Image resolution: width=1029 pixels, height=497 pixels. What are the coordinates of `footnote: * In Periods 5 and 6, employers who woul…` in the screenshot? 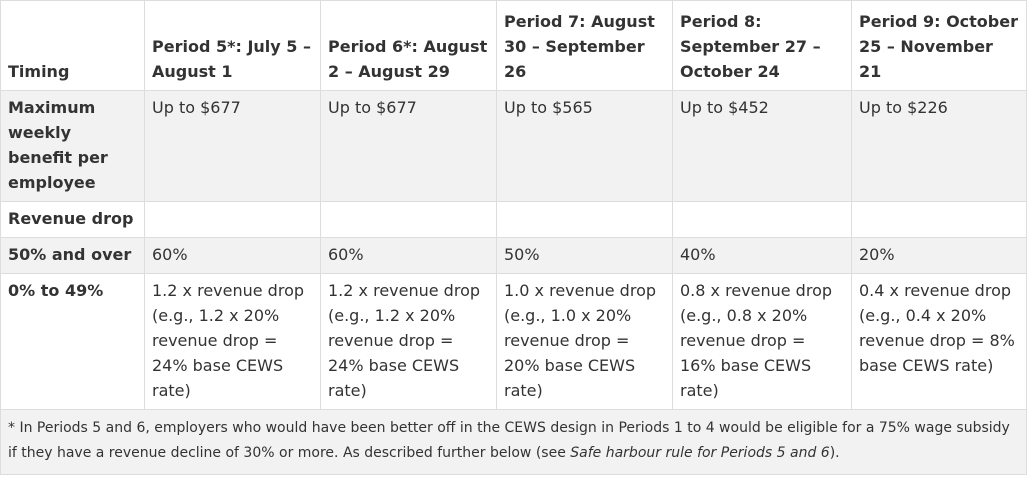 It's located at (513, 442).